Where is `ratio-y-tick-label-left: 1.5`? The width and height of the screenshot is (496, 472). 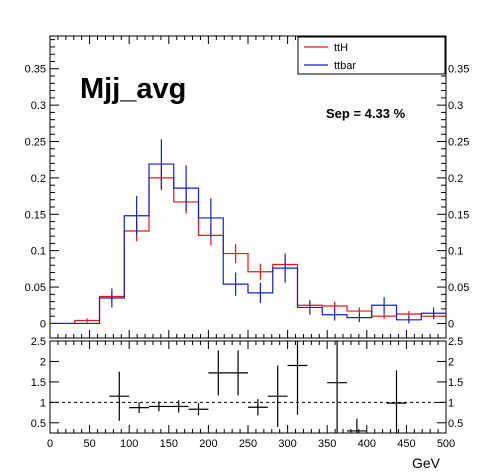
ratio-y-tick-label-left: 1.5 is located at coordinates (38, 383).